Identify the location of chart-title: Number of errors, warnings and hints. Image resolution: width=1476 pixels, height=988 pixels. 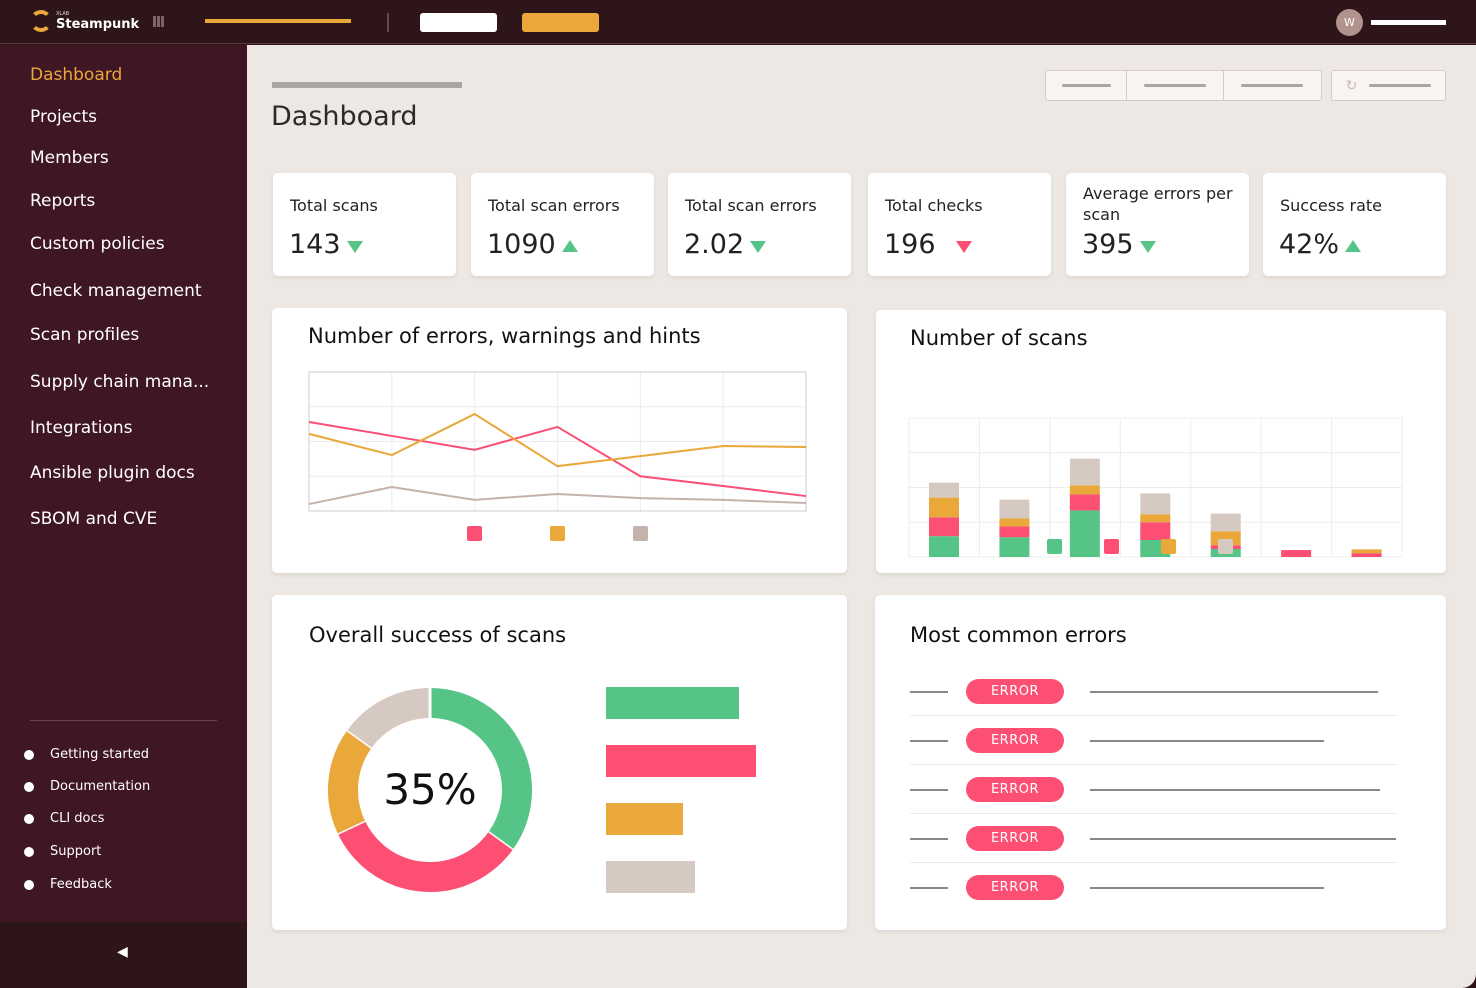
(504, 336).